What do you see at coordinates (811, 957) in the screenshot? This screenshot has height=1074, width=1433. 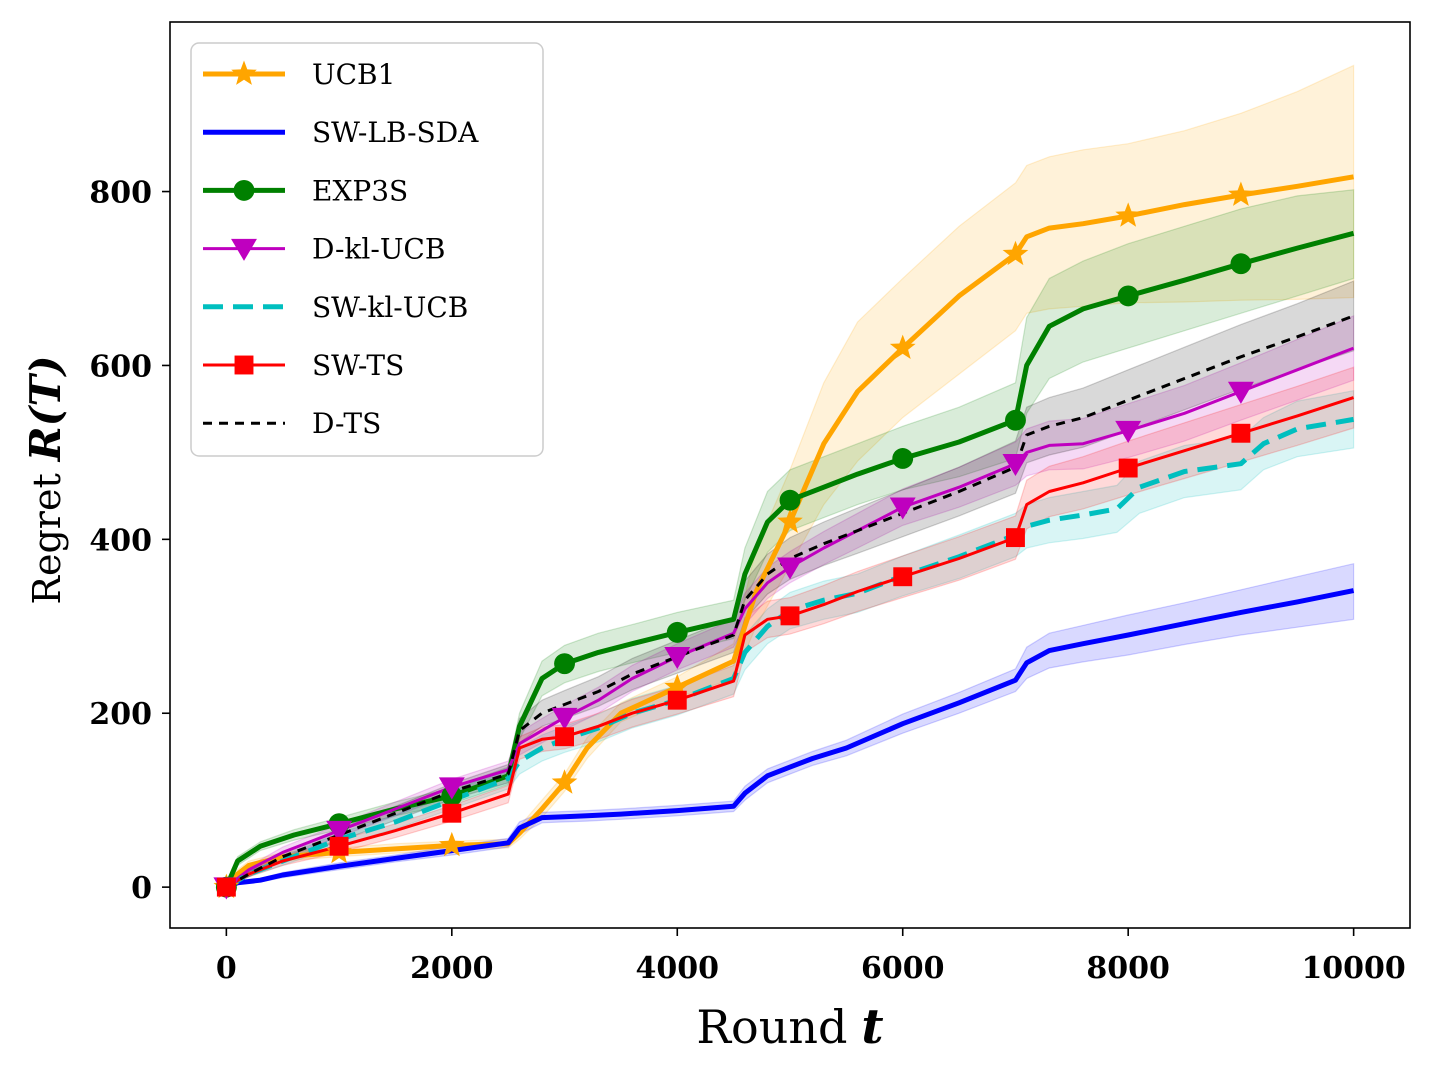 I see `x-axis-ticks: 0 2000 4000 6000 8000 10000` at bounding box center [811, 957].